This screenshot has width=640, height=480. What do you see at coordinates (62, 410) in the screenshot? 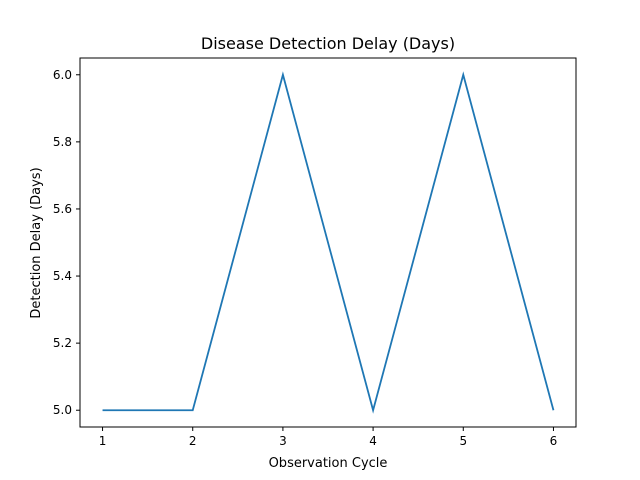
I see `y-tick-label: 5.0` at bounding box center [62, 410].